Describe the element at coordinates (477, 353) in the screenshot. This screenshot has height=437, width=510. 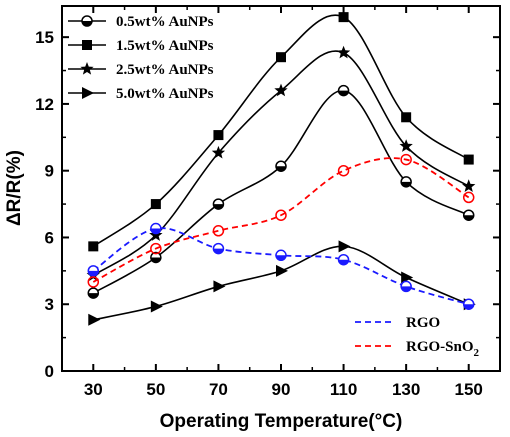
I see `legend-label-subscript: 2` at that location.